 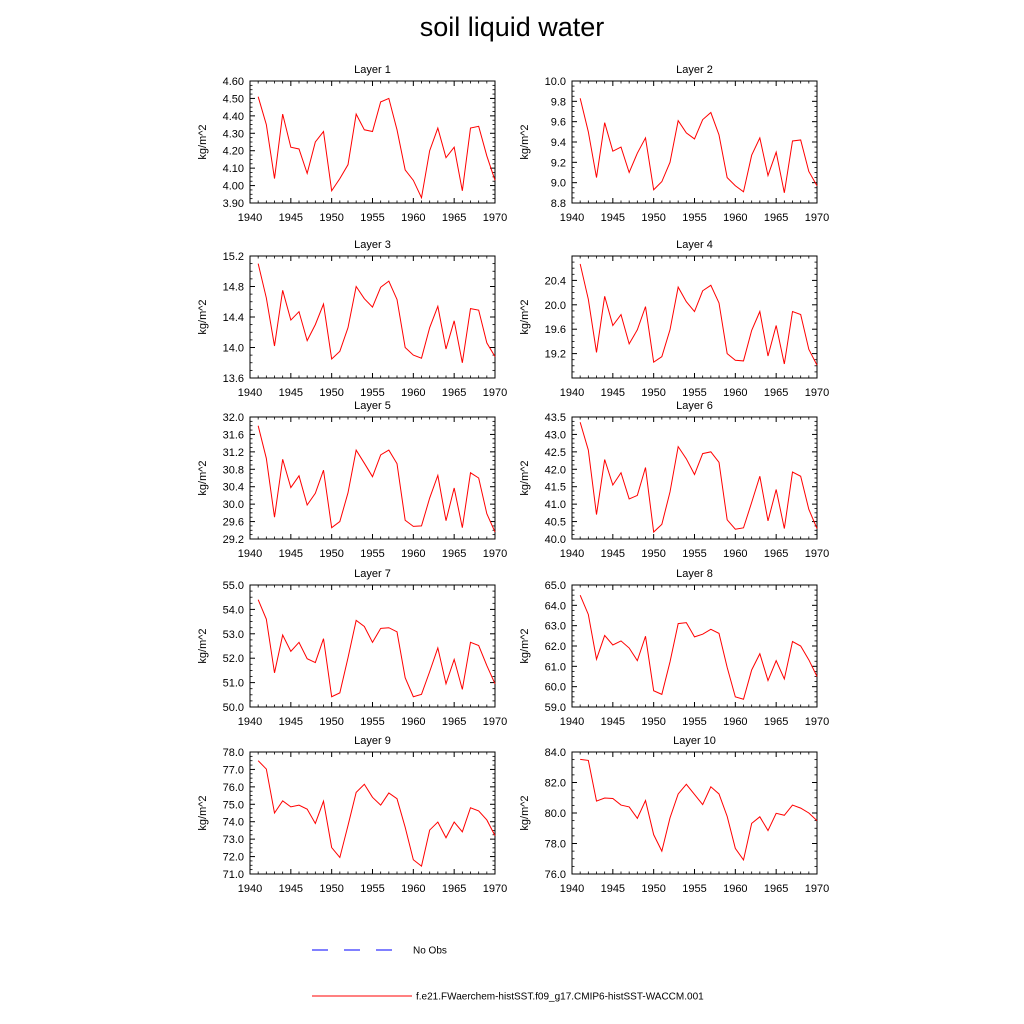 I want to click on y-tick-label: 75.0, so click(x=233, y=805).